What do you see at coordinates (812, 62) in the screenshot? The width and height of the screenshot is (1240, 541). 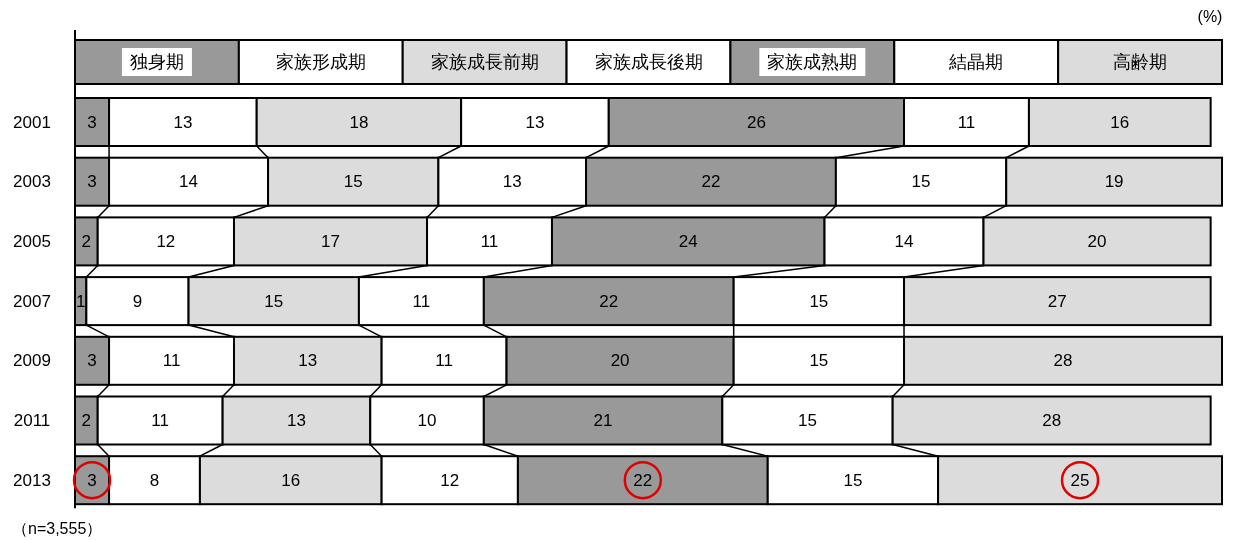 I see `series-label: 家族成熟期` at bounding box center [812, 62].